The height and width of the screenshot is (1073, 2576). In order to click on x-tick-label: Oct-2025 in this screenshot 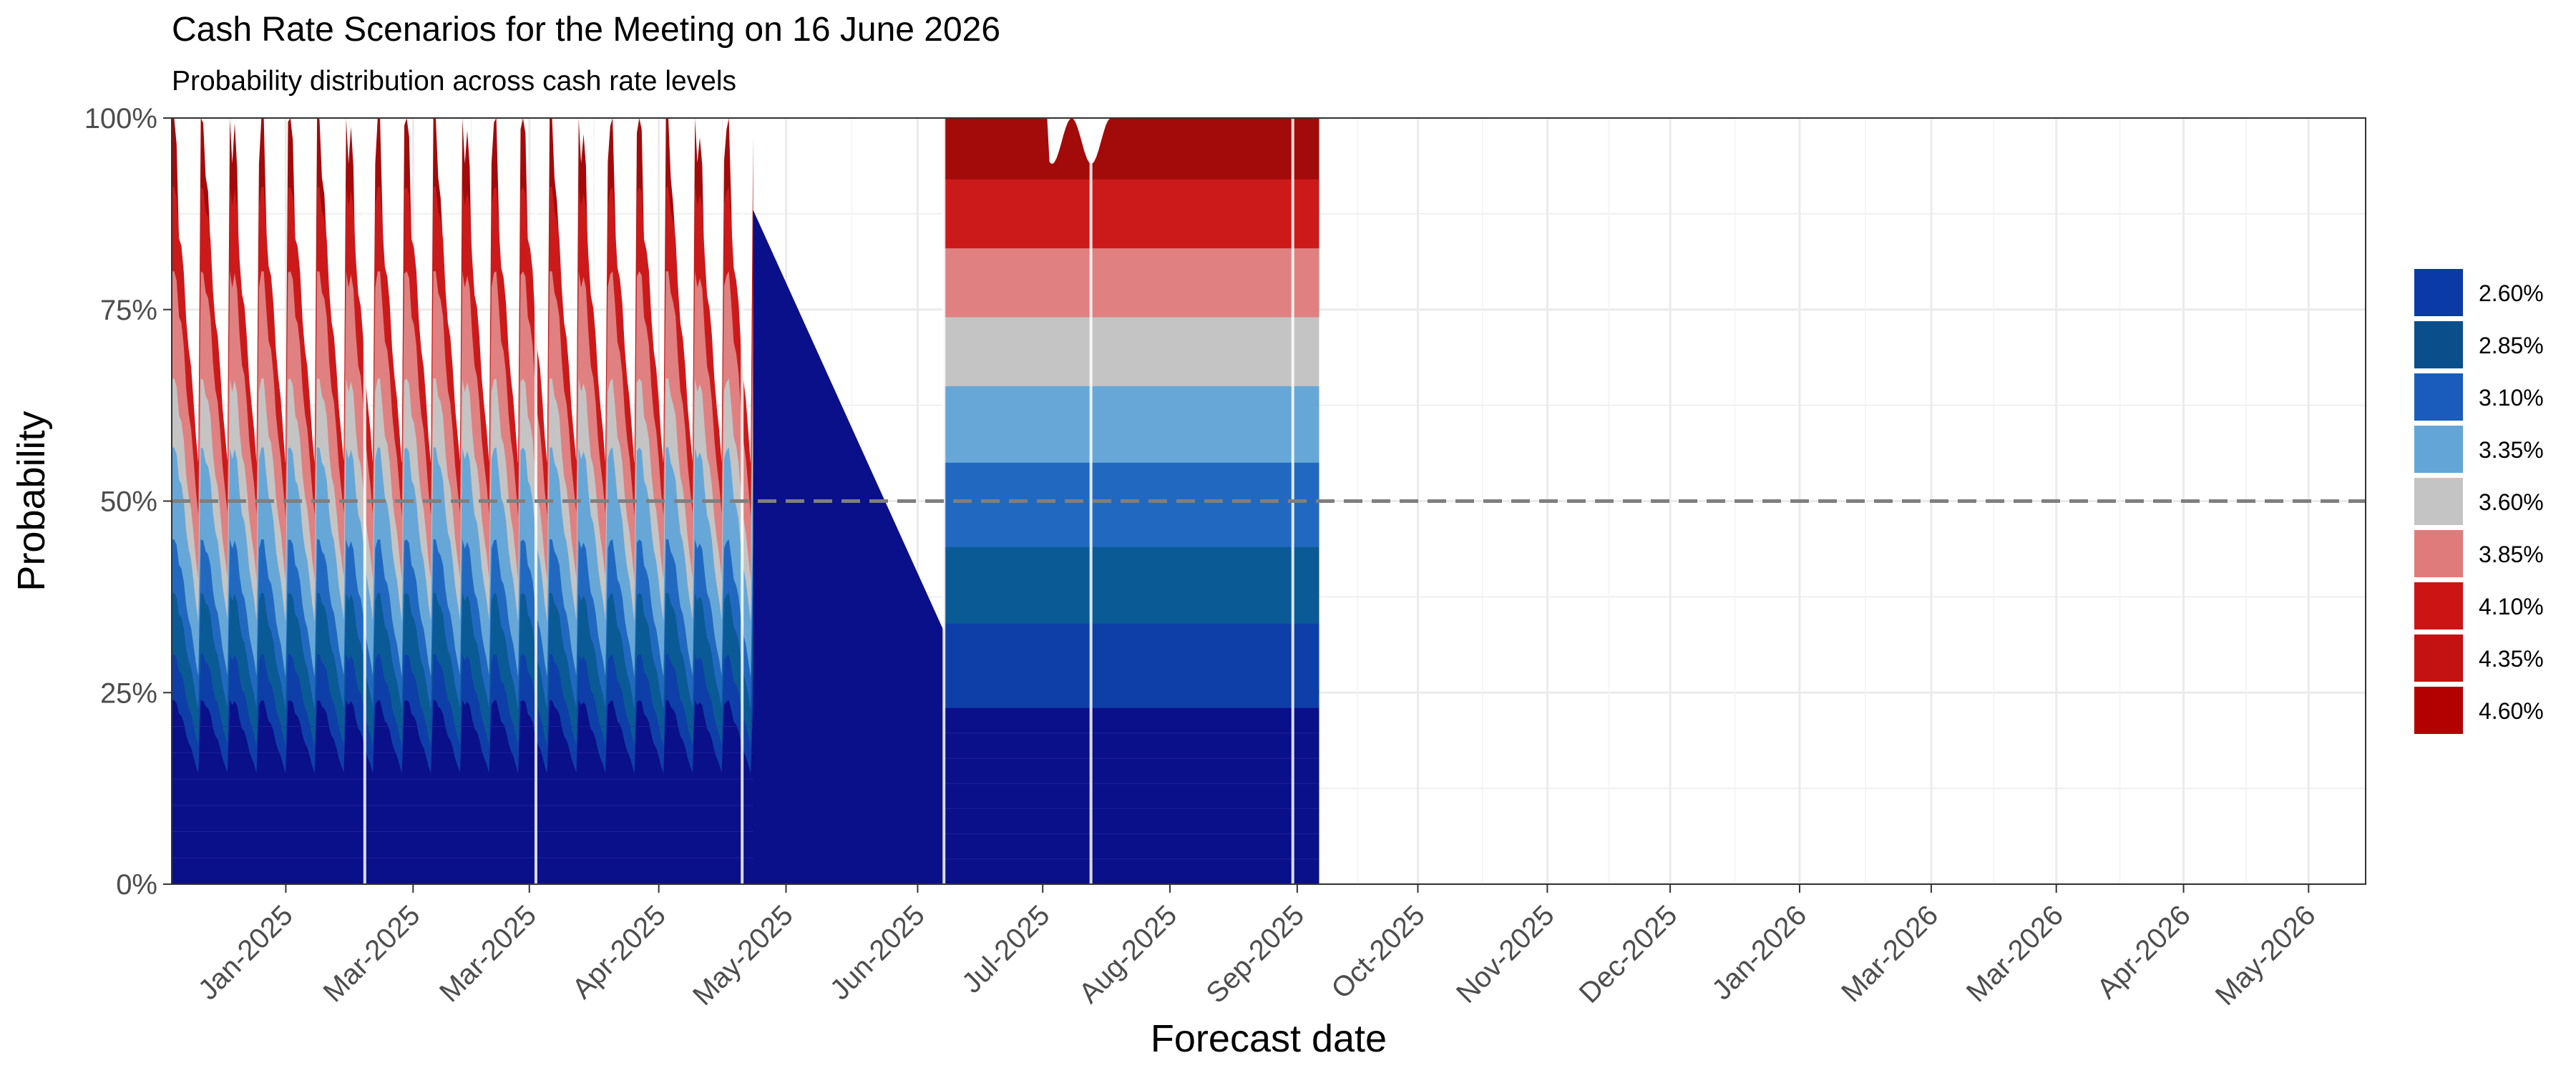, I will do `click(1377, 952)`.